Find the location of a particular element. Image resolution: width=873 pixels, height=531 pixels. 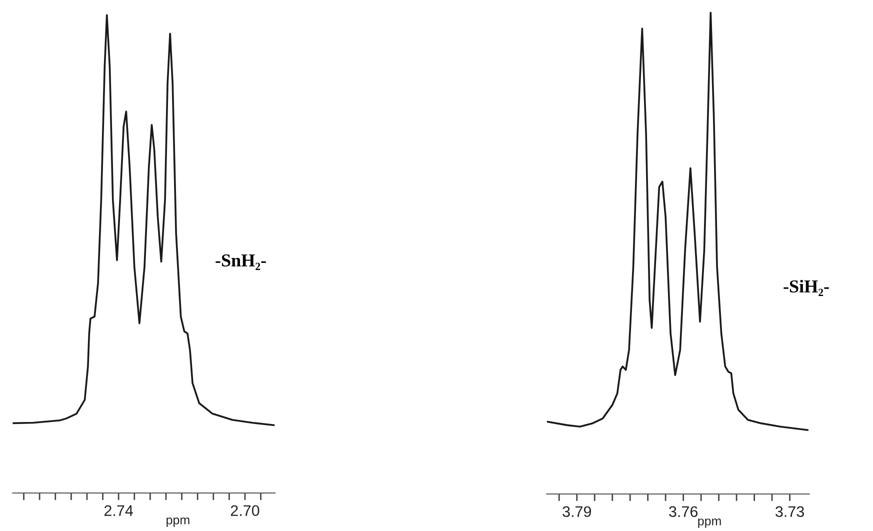

annotation: -SiH₂- is located at coordinates (806, 288).